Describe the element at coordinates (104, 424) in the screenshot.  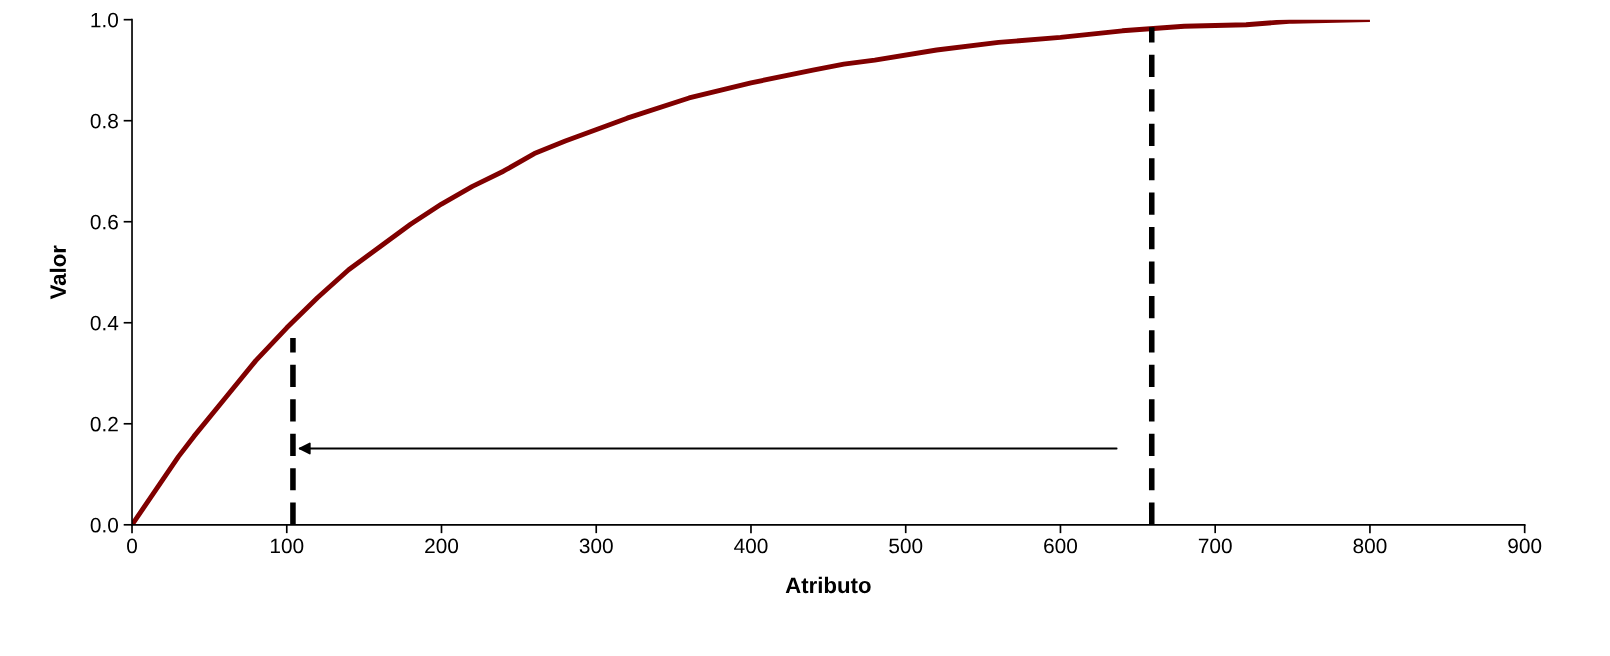
I see `y-tick-label: 0.2` at that location.